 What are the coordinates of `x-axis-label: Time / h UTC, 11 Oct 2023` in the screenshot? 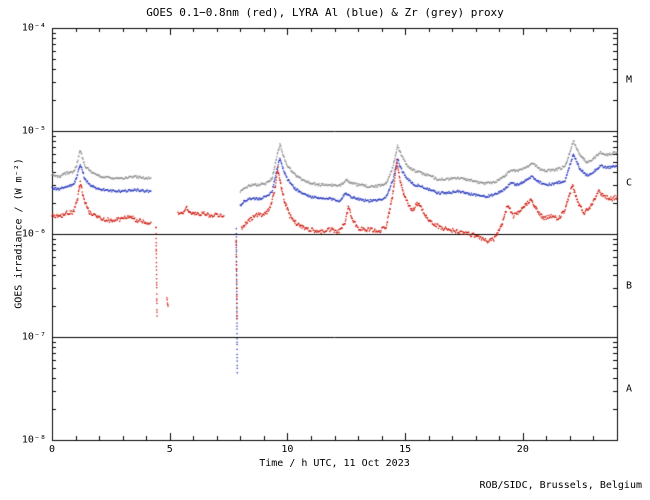 It's located at (334, 463).